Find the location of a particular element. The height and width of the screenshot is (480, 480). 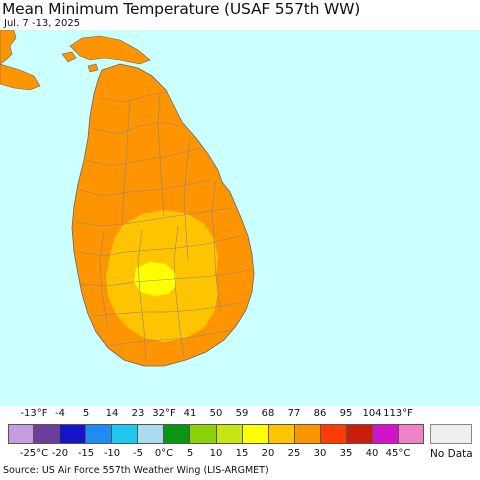

legend-tick-label: 14 is located at coordinates (112, 413).